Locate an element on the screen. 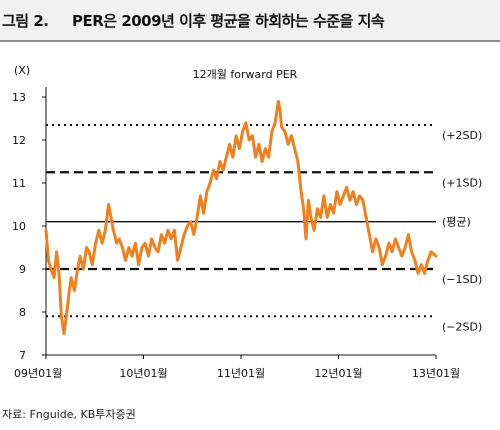 The height and width of the screenshot is (430, 500). reference-line-label: (−2SD) is located at coordinates (462, 326).